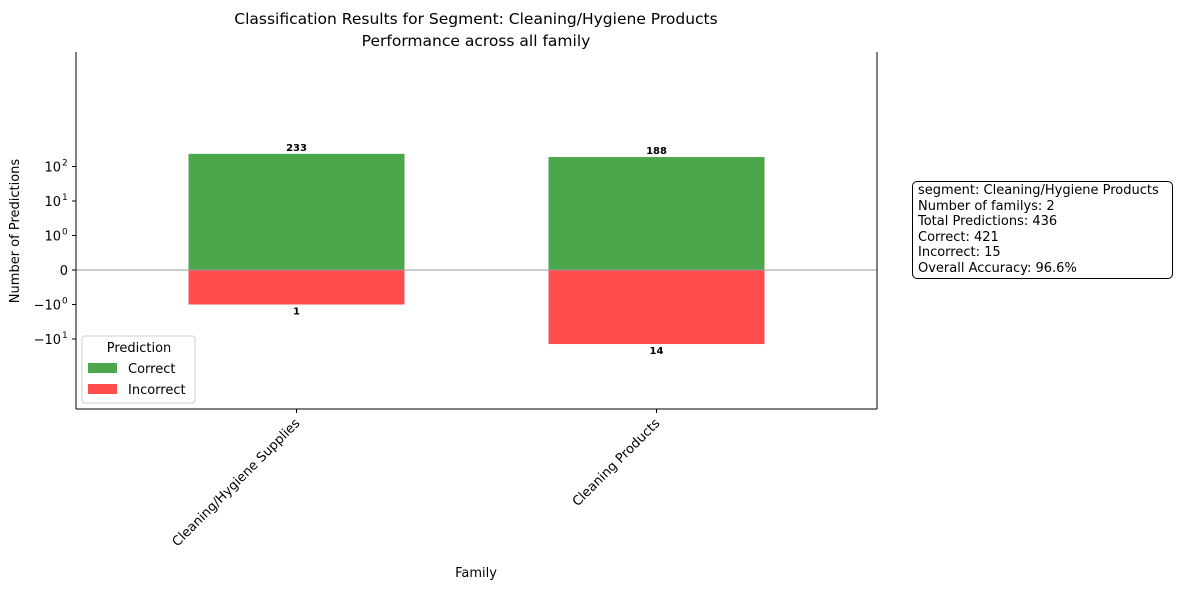  What do you see at coordinates (657, 351) in the screenshot?
I see `data-label-incorrect-1: 14` at bounding box center [657, 351].